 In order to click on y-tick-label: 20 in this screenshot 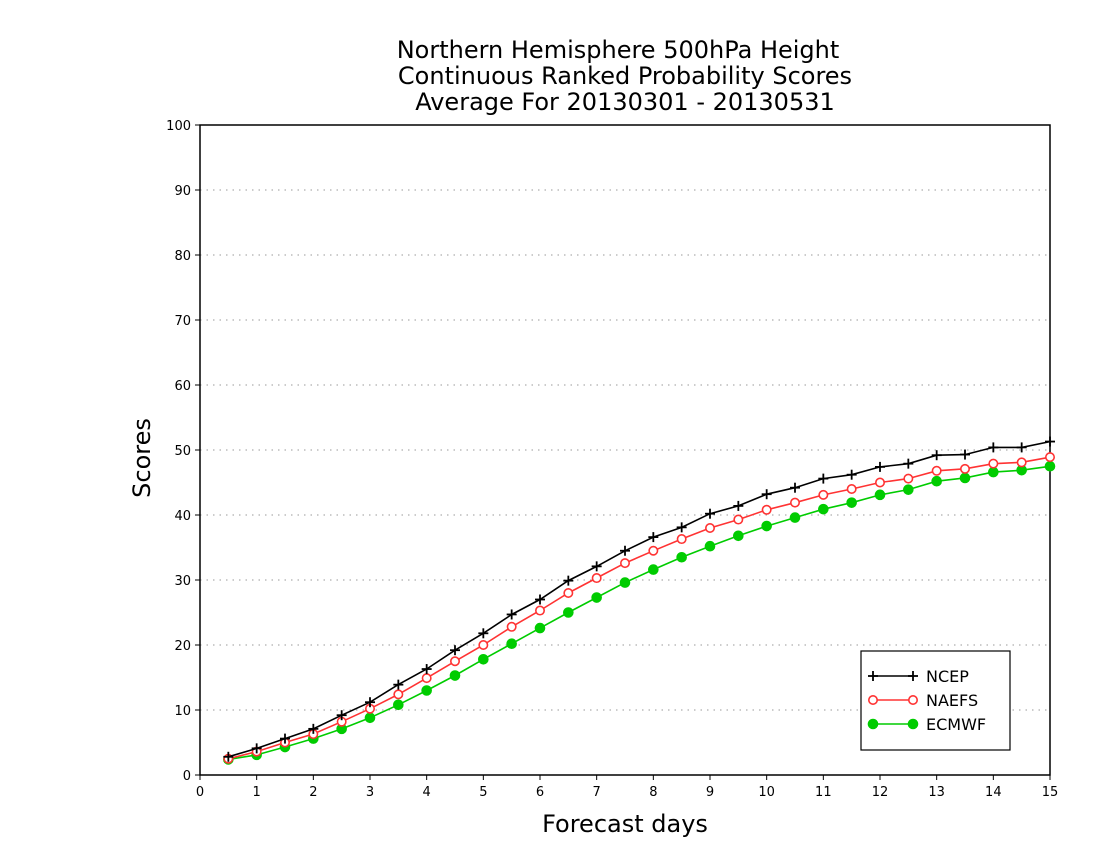, I will do `click(182, 646)`.